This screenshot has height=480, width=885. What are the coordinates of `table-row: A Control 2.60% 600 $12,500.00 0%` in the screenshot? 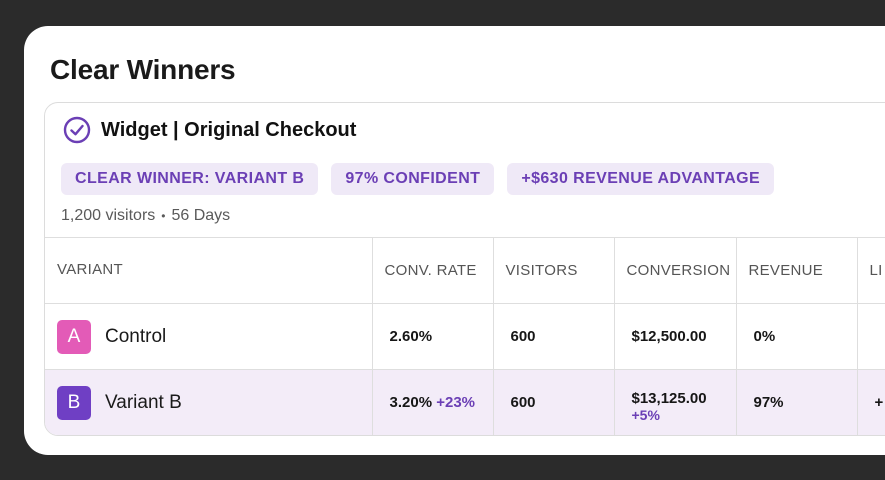 It's located at (465, 336).